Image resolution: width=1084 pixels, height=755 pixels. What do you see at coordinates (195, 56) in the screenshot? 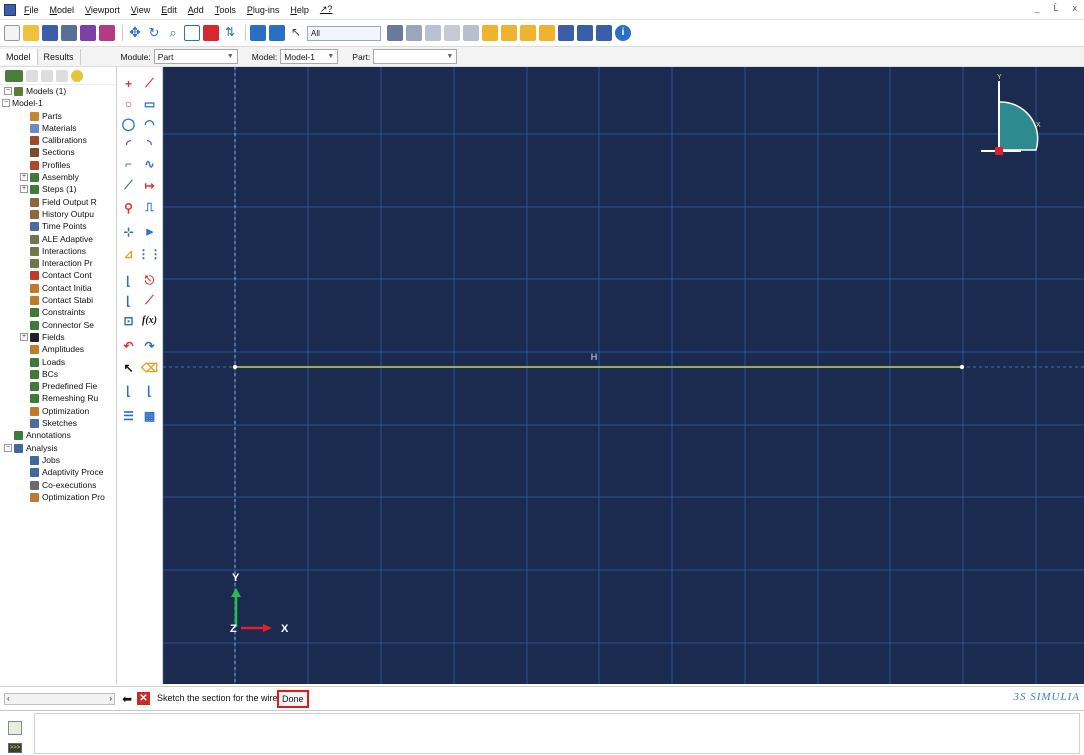
I see `module-select: Part ▼` at bounding box center [195, 56].